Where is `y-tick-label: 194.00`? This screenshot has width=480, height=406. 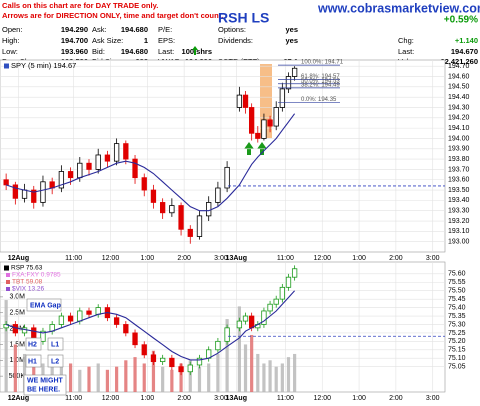
y-tick-label: 194.00 is located at coordinates (459, 138).